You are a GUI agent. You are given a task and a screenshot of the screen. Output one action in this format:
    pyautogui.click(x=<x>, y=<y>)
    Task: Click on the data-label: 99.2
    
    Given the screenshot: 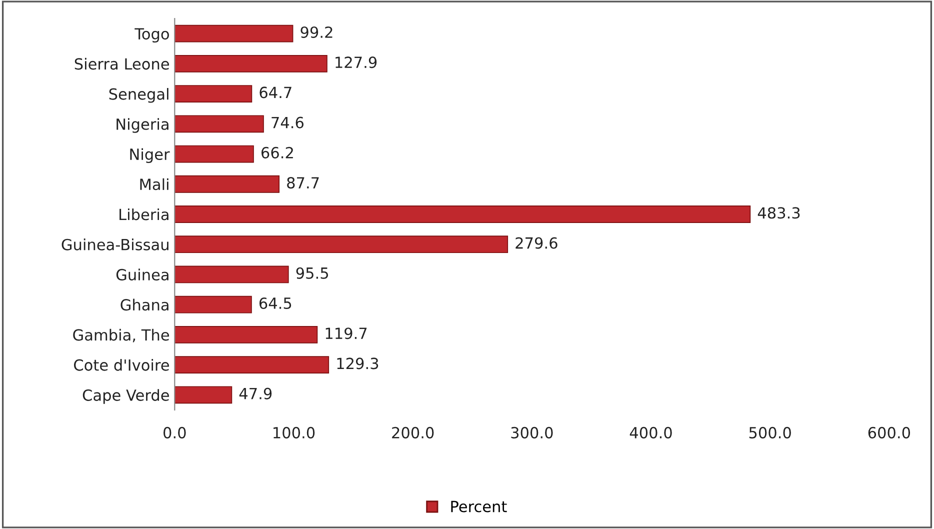 What is the action you would take?
    pyautogui.click(x=316, y=32)
    